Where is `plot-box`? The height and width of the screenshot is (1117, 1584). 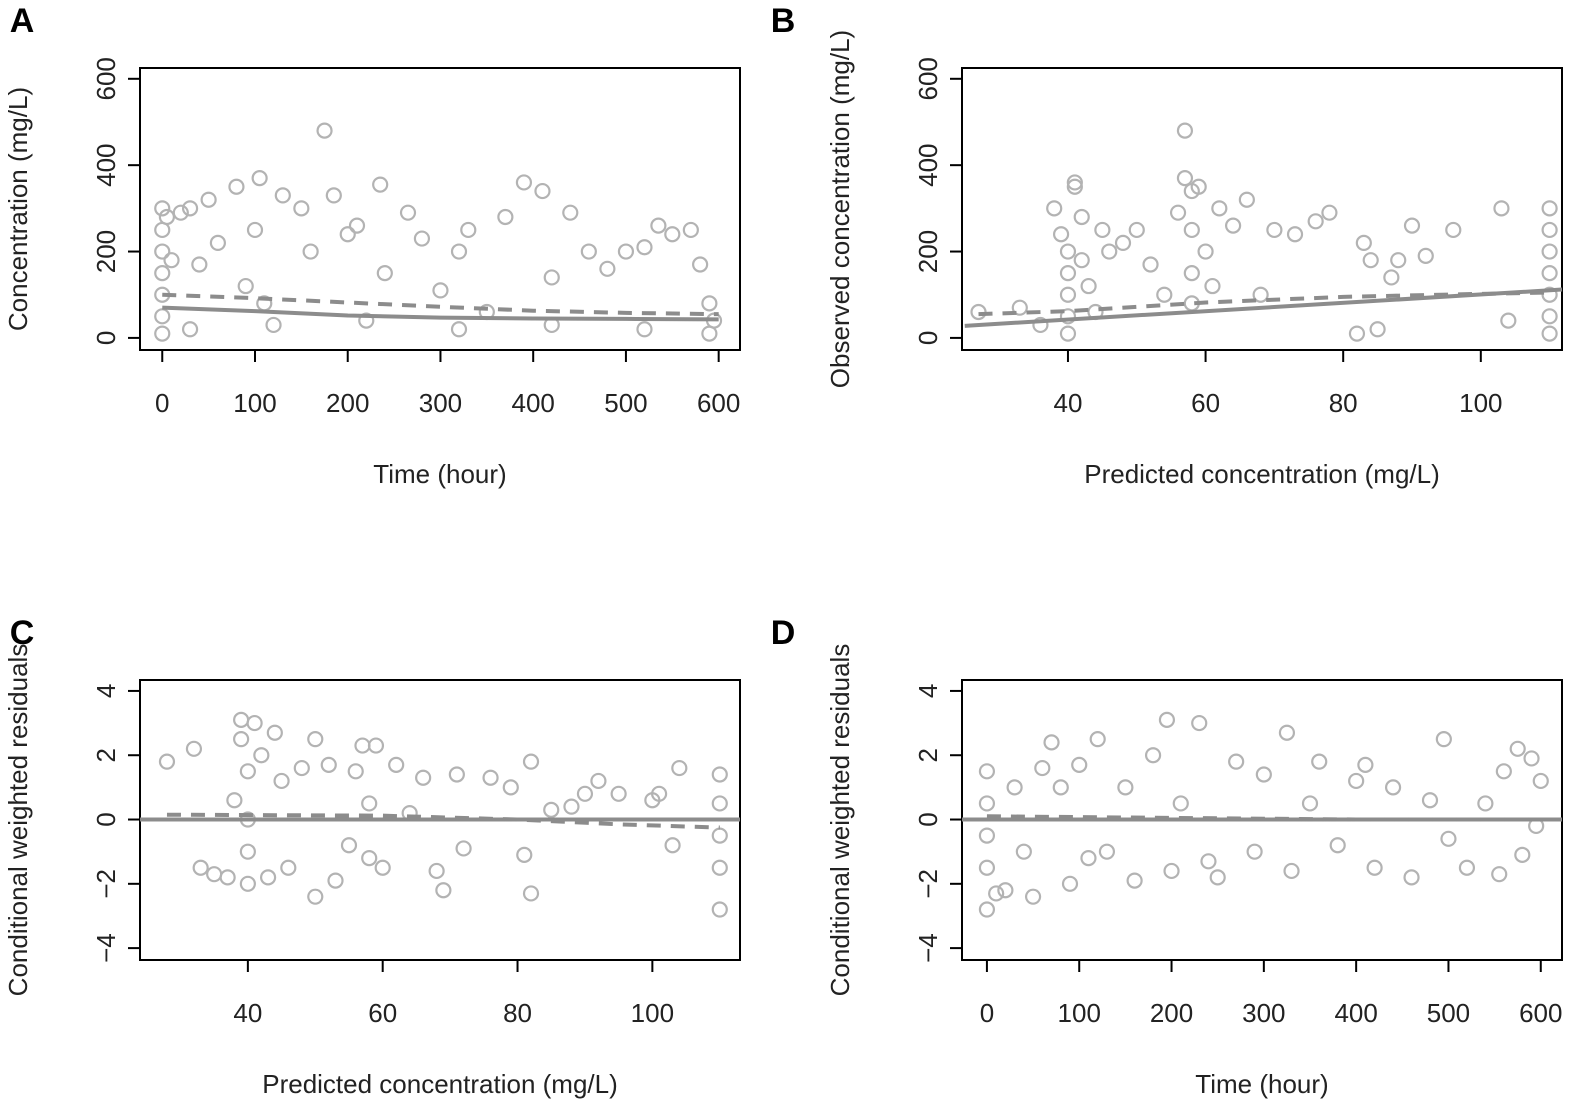 plot-box is located at coordinates (1262, 209).